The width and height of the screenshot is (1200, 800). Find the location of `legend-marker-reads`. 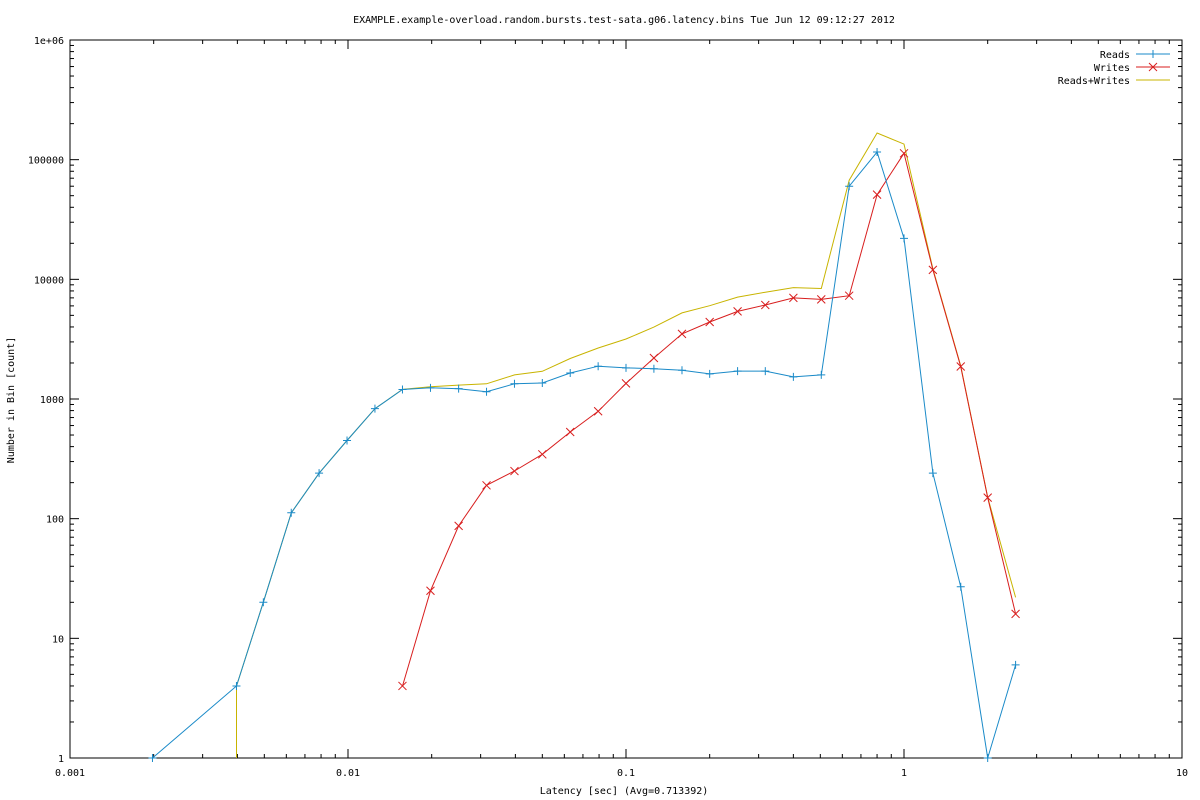

legend-marker-reads is located at coordinates (1153, 54).